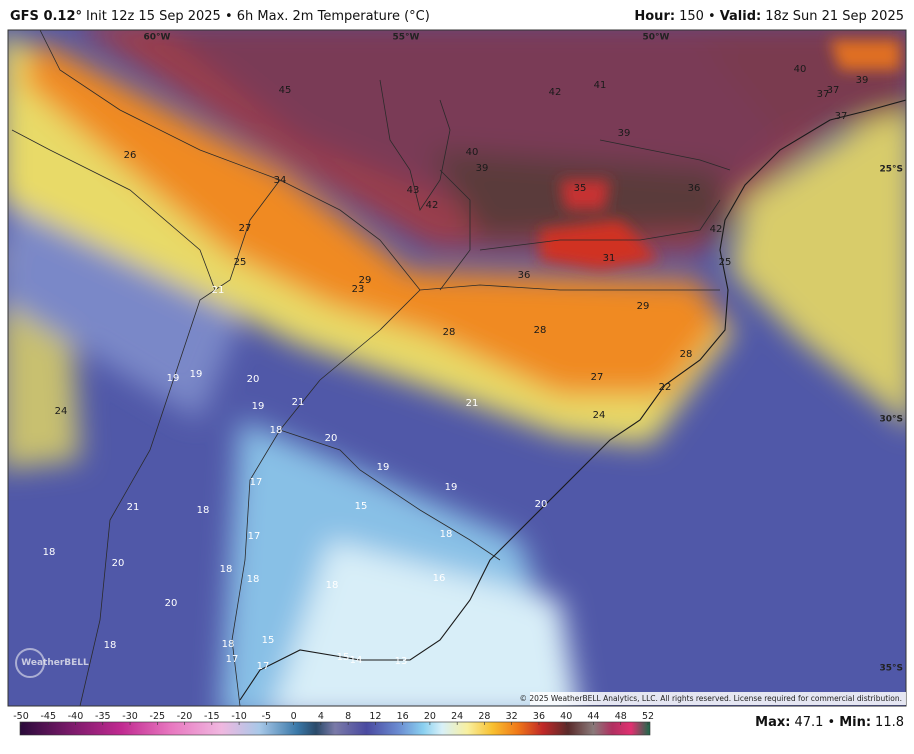 Image resolution: width=914 pixels, height=754 pixels. I want to click on temperature-label: 23, so click(358, 289).